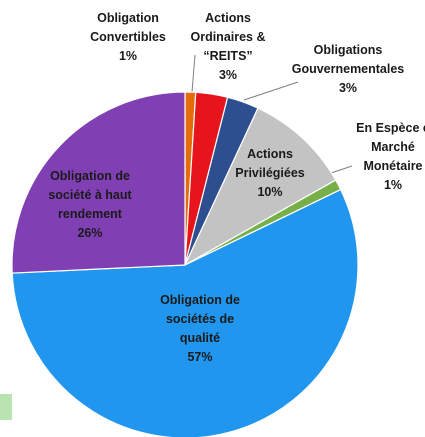  I want to click on label-line: Marché, so click(393, 147).